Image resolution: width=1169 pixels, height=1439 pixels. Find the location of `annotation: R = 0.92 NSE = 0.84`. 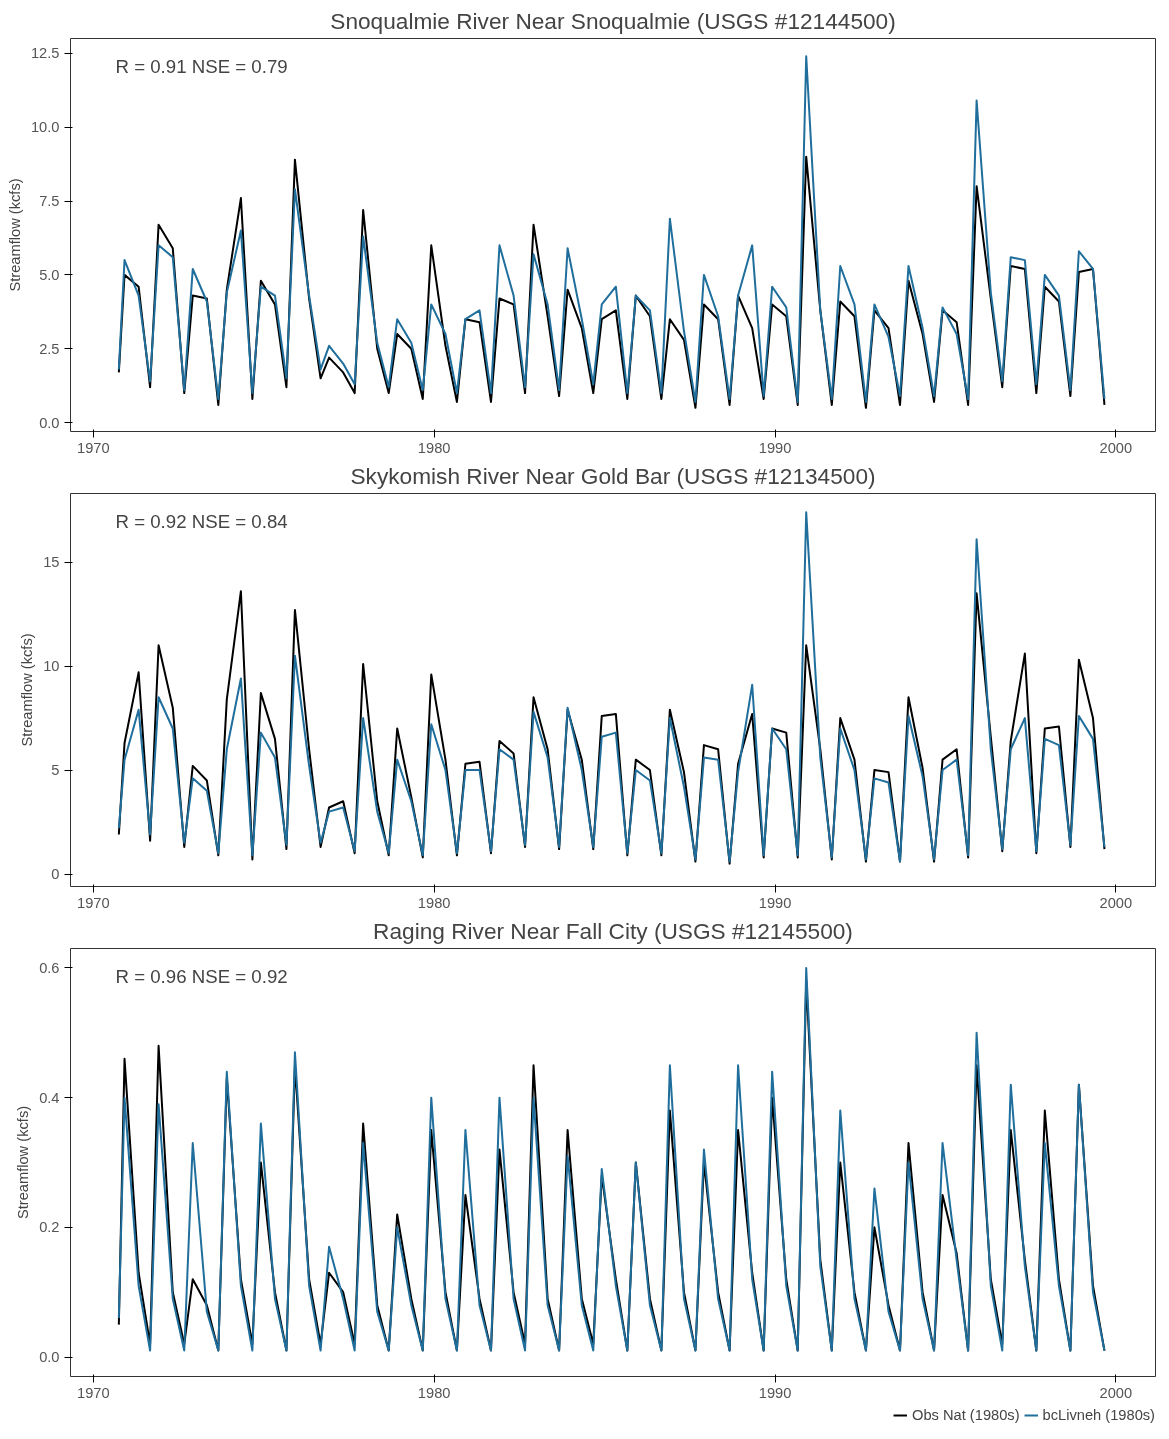

annotation: R = 0.92 NSE = 0.84 is located at coordinates (201, 521).